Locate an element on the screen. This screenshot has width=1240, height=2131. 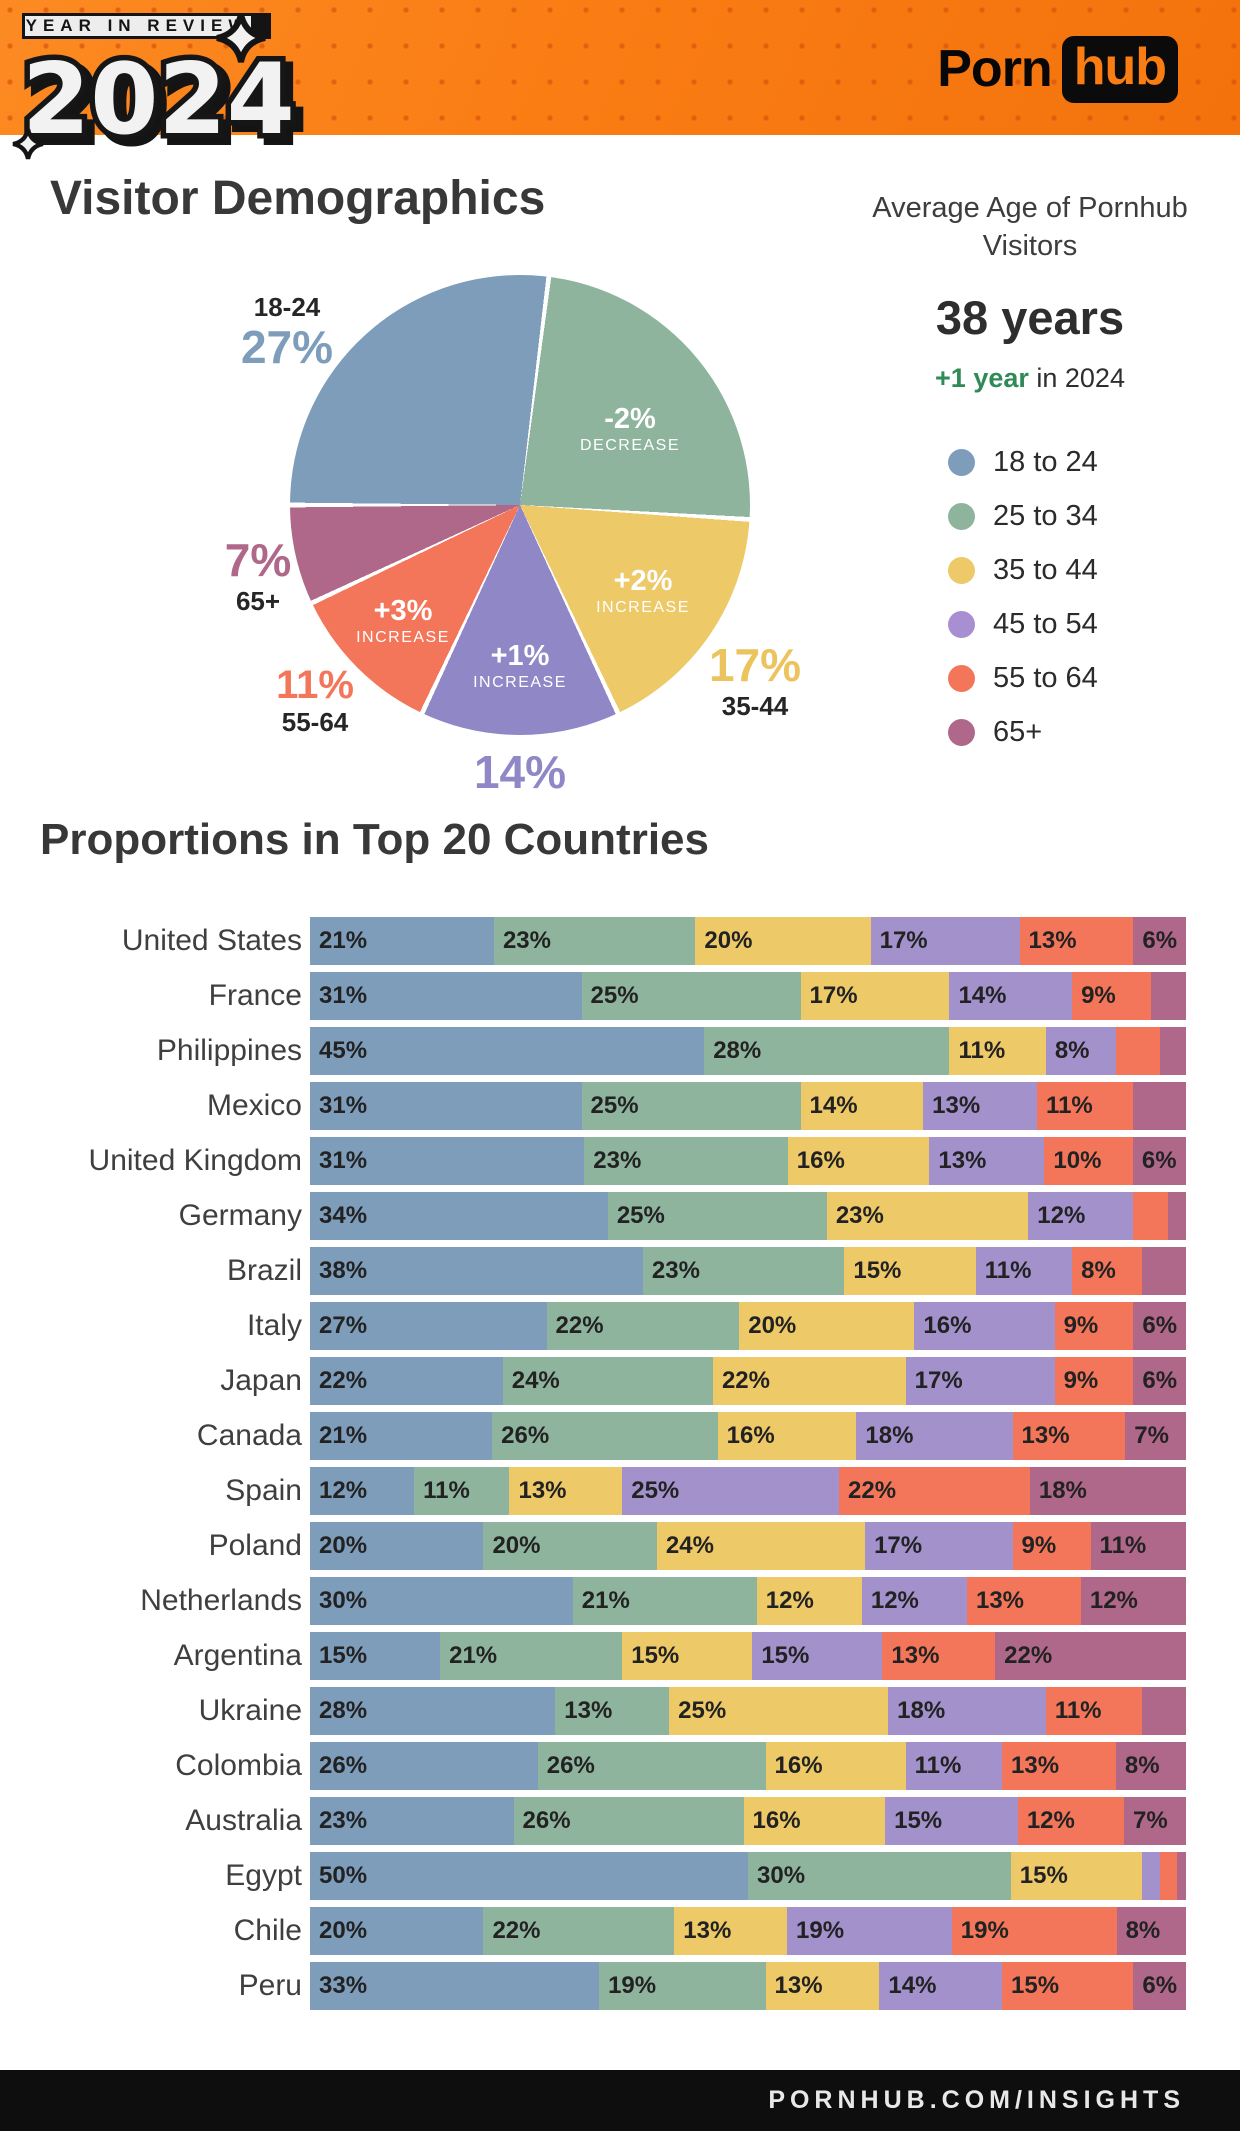
stacked-bar: 21% 26% 16% 18% 13% 7% is located at coordinates (748, 1436).